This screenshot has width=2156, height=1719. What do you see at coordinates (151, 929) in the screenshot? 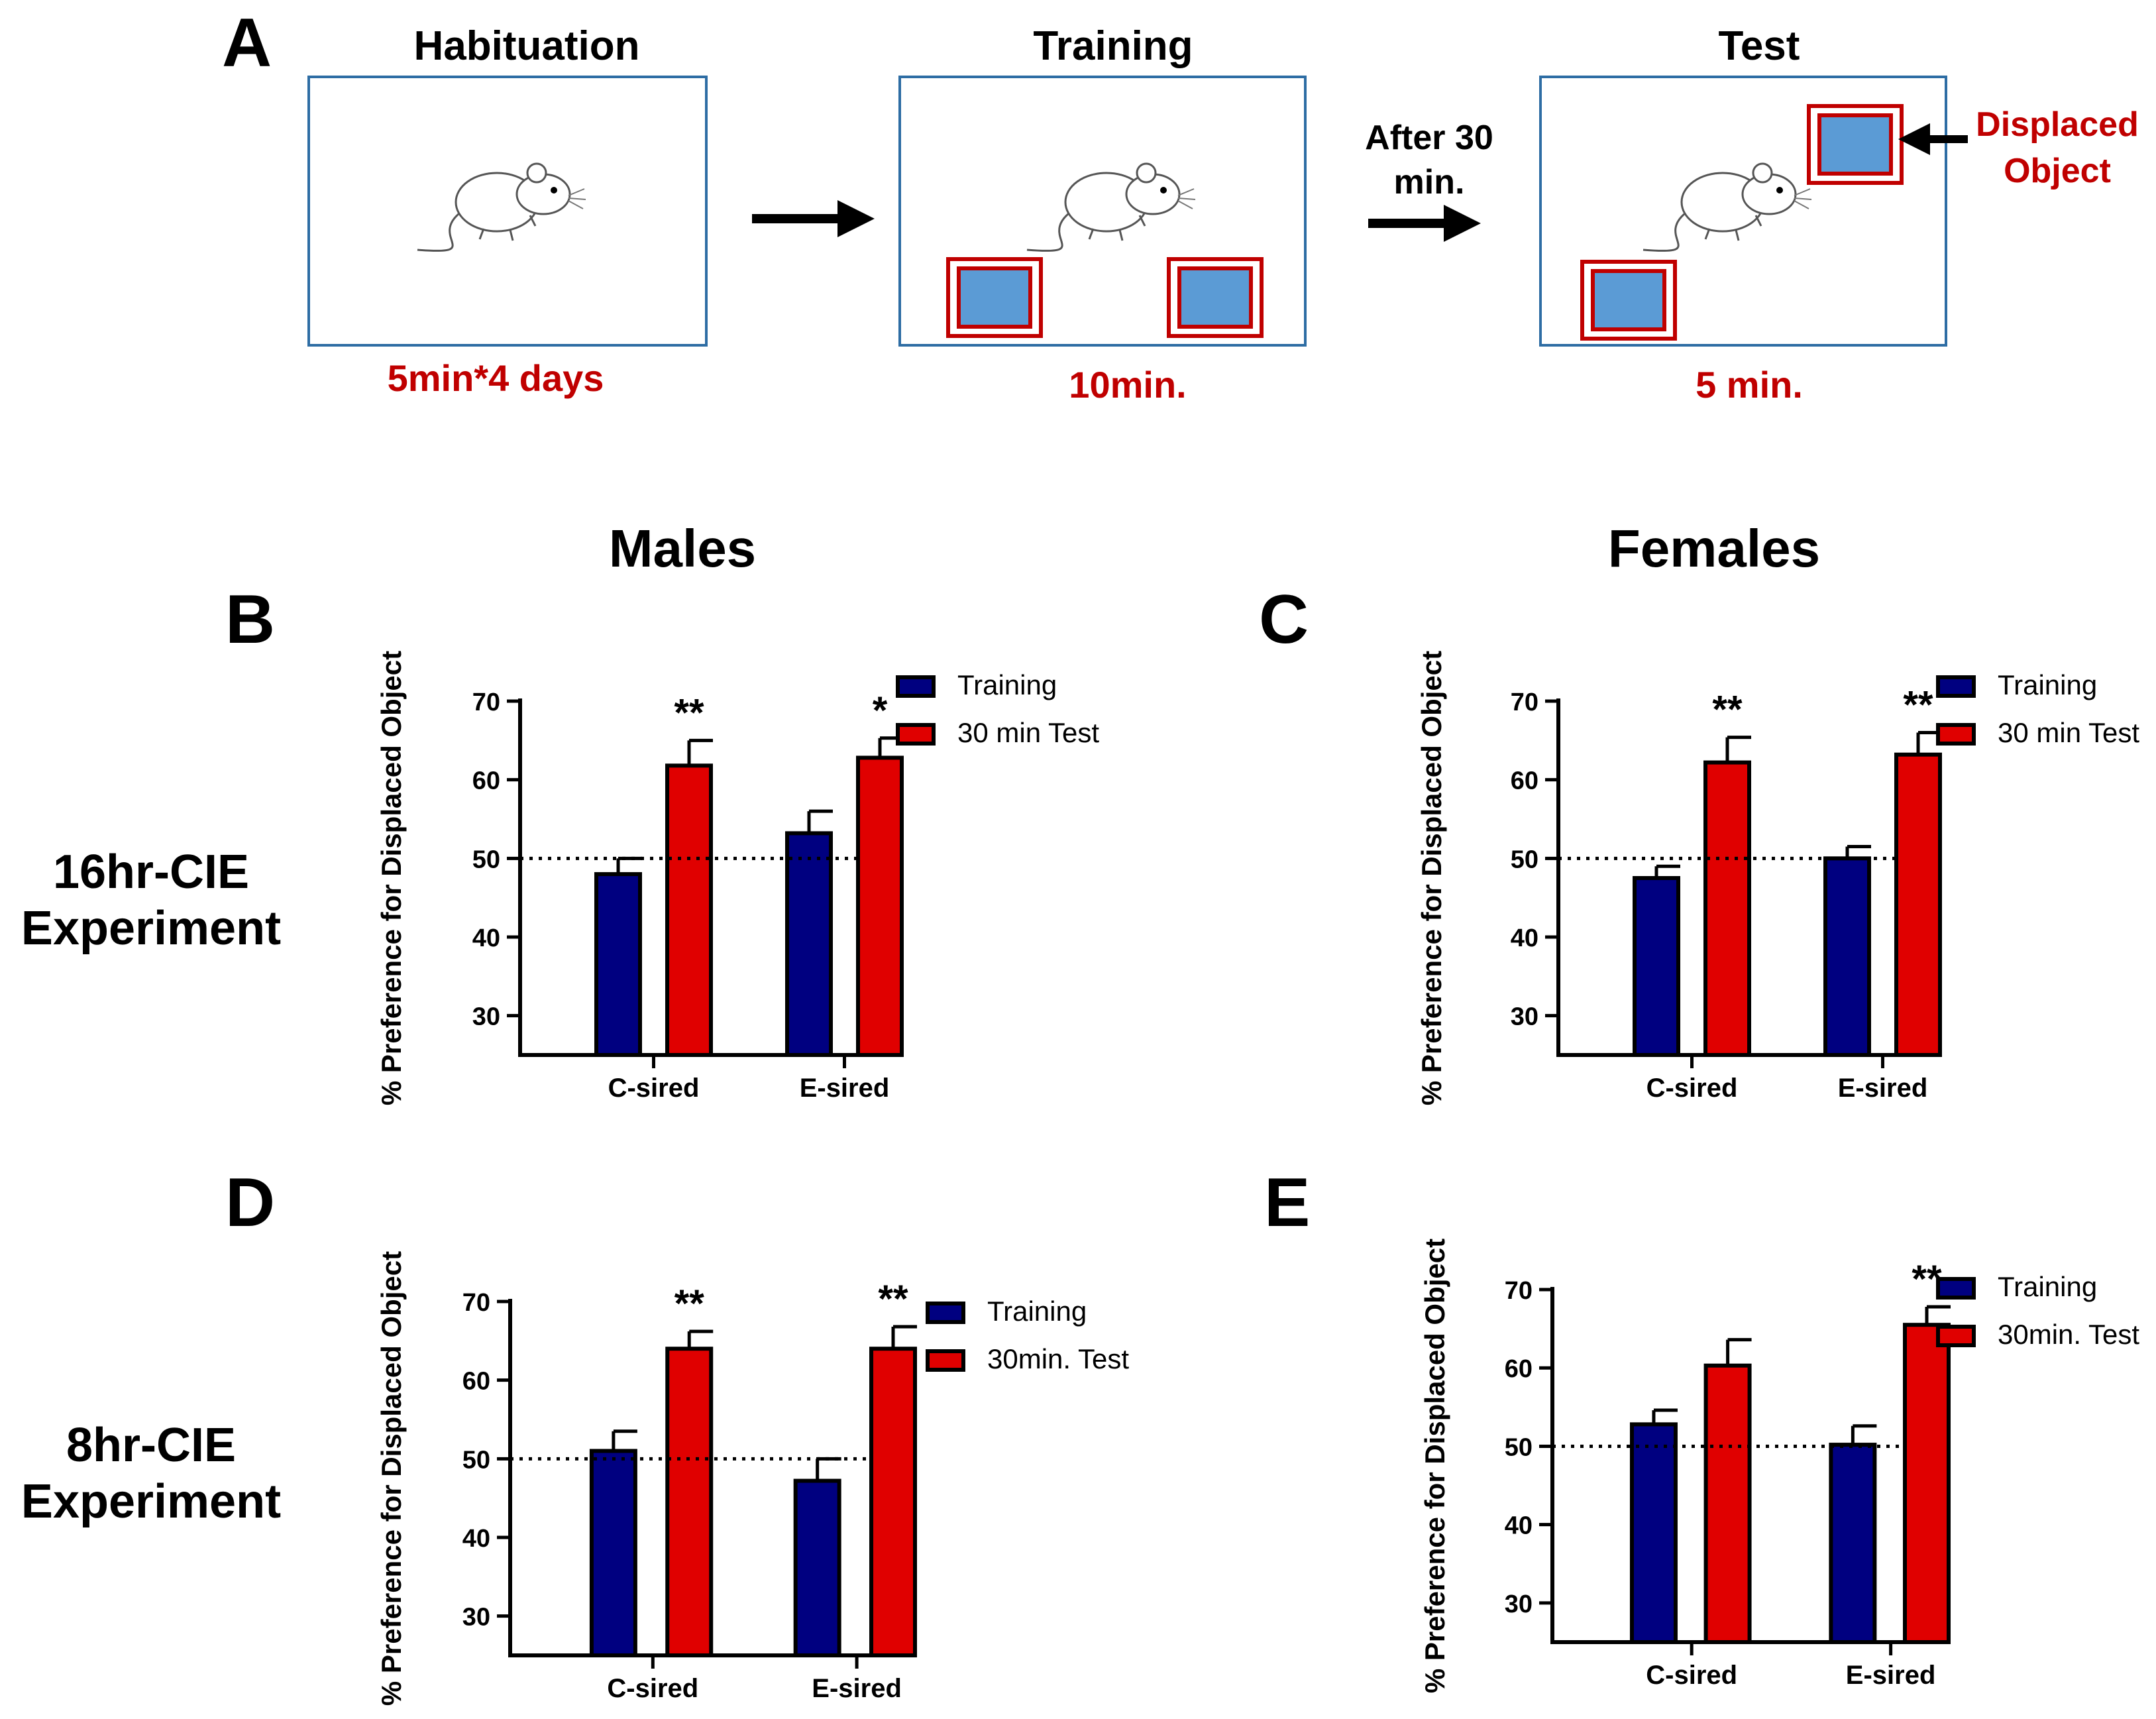
I see `row1-label-line2: Experiment` at bounding box center [151, 929].